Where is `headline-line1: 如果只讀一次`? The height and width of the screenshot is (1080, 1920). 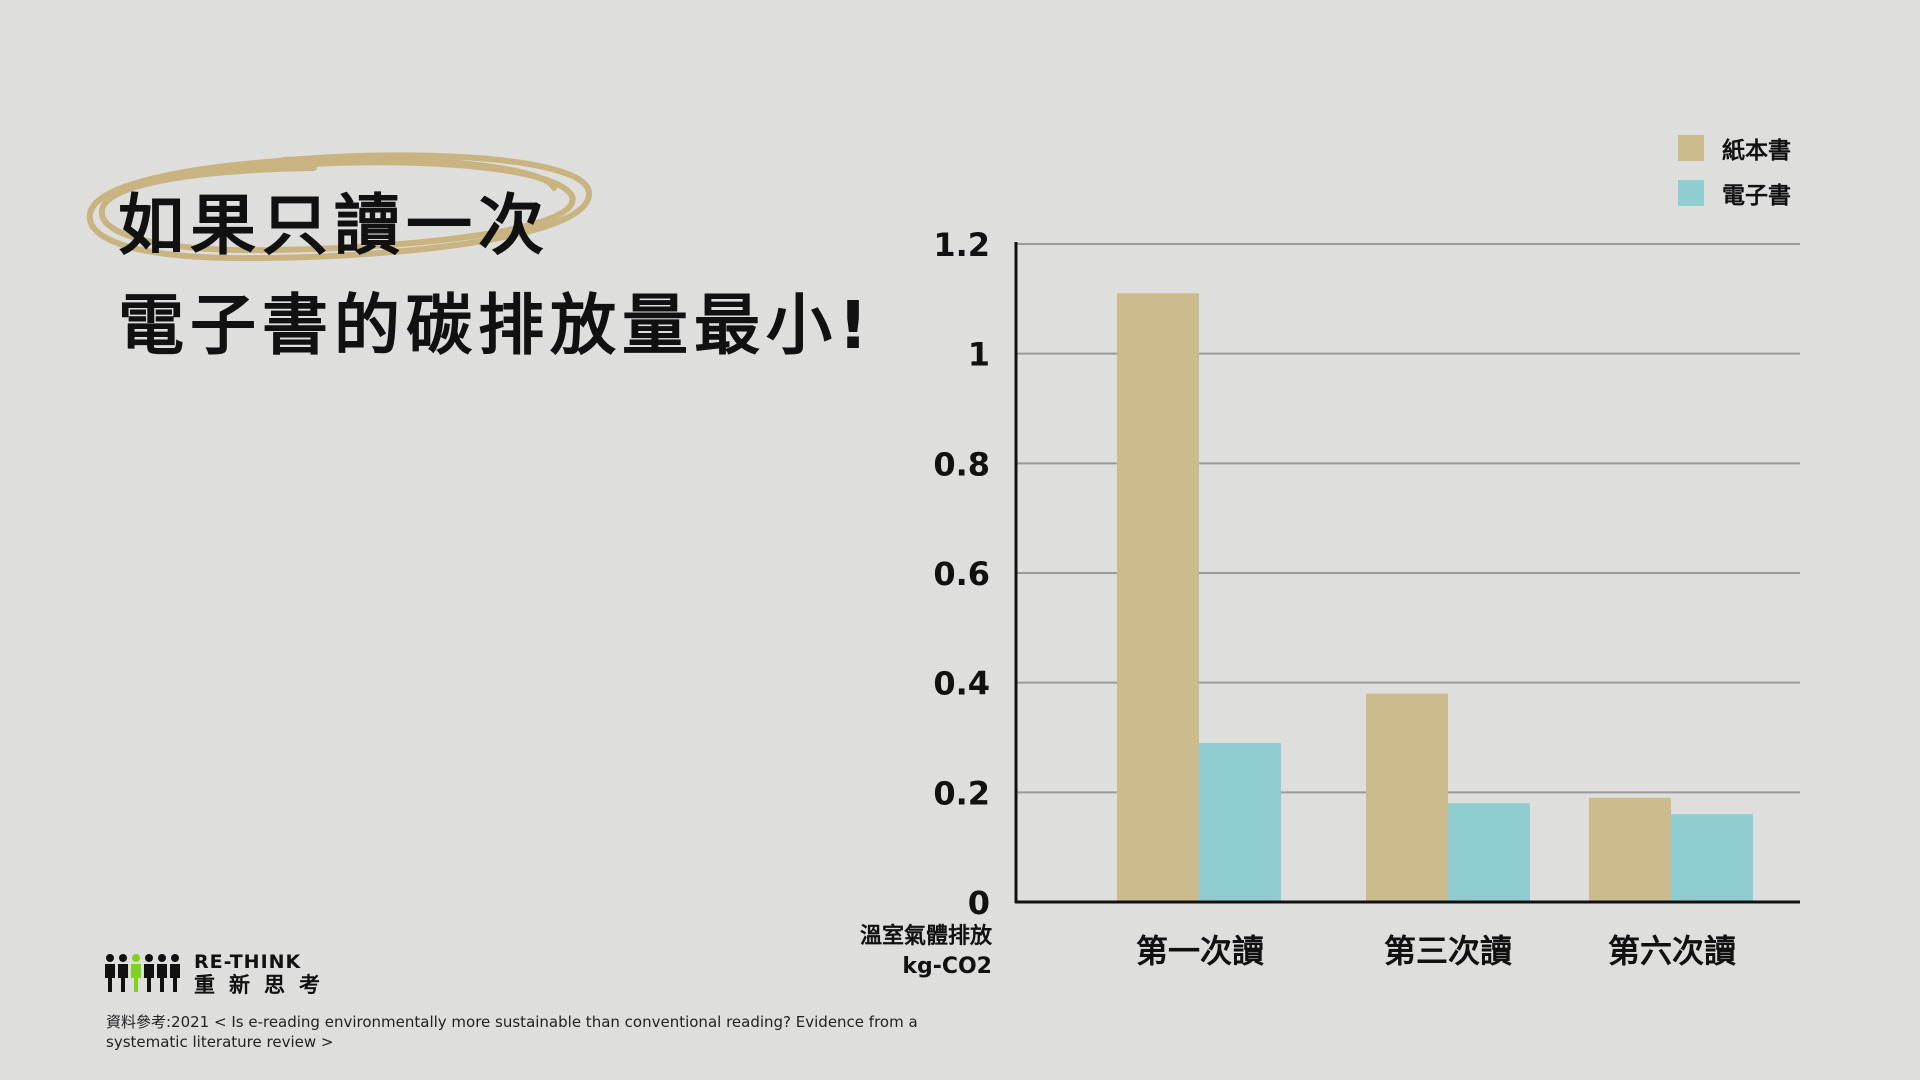
headline-line1: 如果只讀一次 is located at coordinates (334, 225).